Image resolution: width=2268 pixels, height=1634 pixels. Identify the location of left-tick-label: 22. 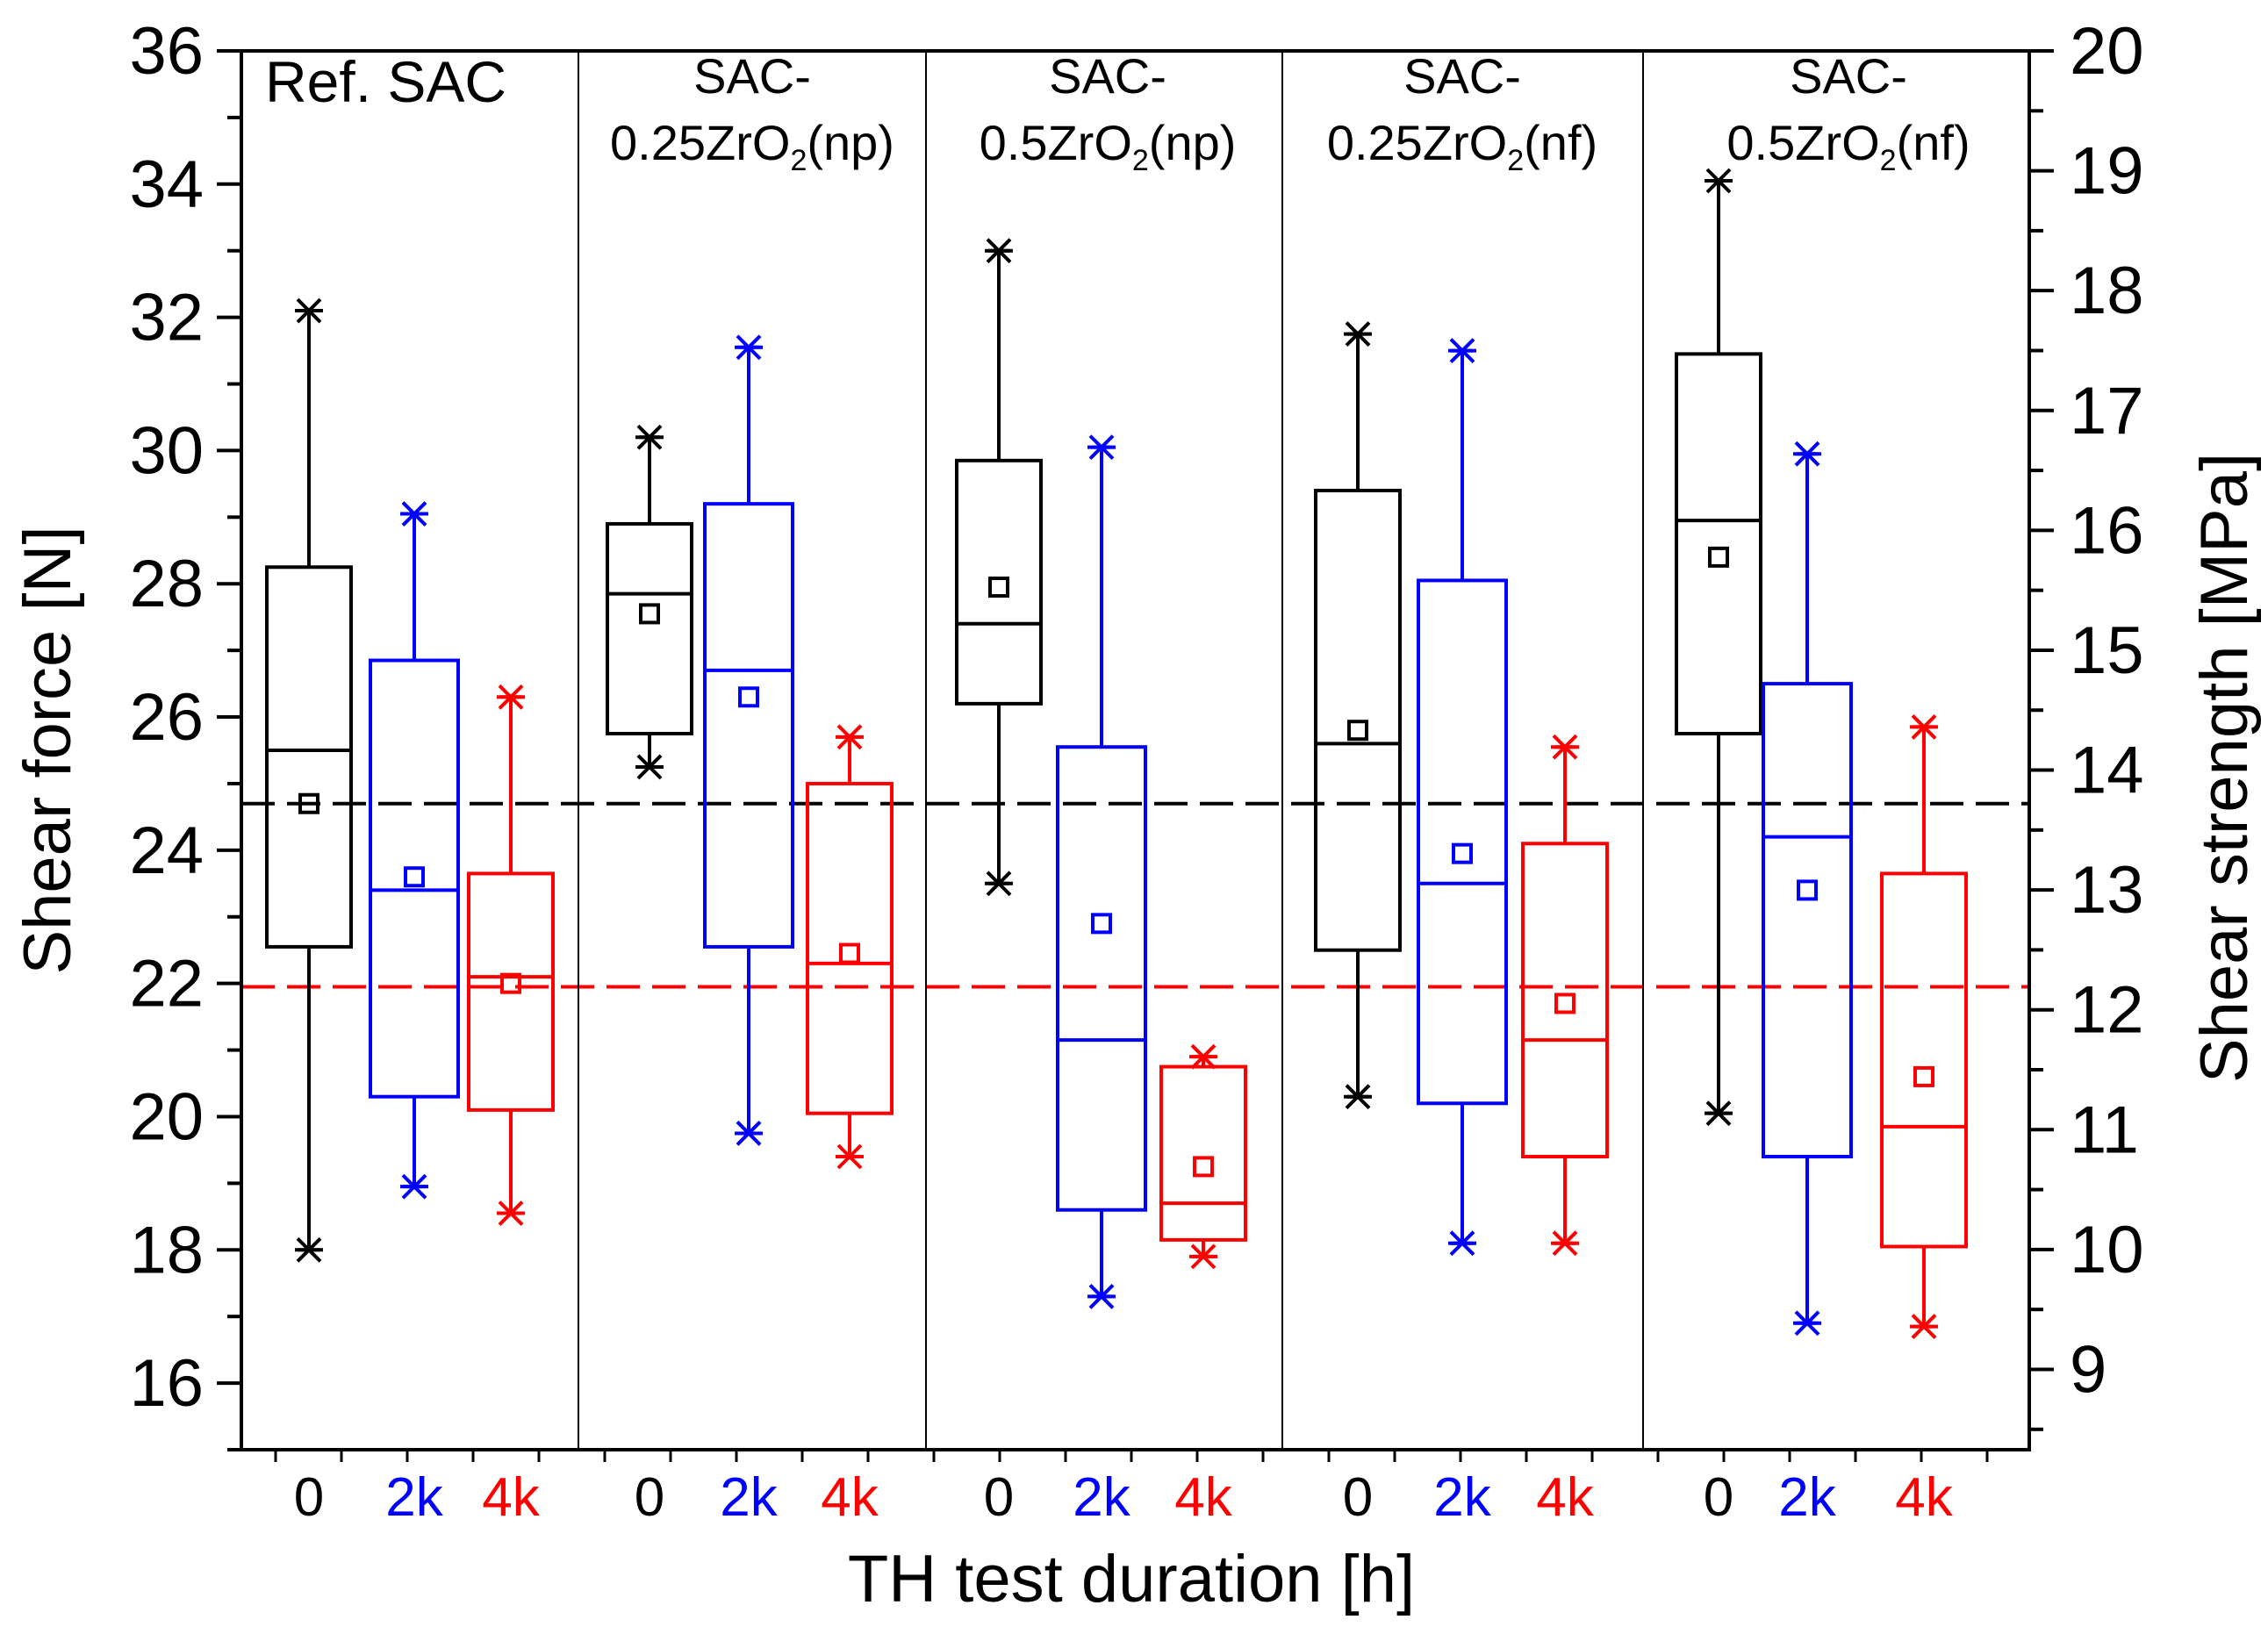
(167, 984).